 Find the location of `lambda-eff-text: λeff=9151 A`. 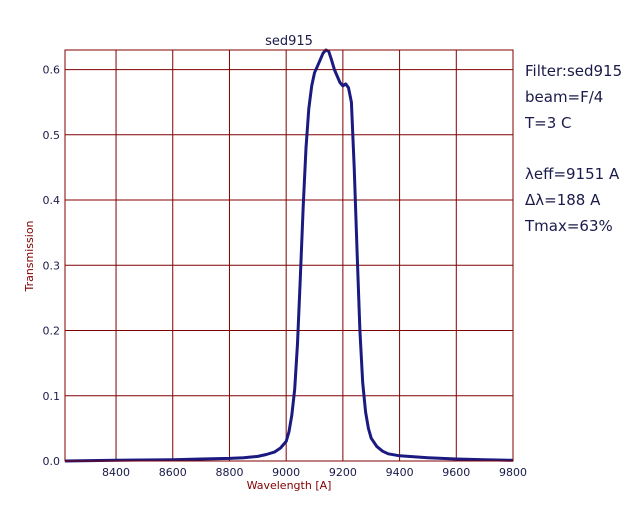

lambda-eff-text: λeff=9151 A is located at coordinates (572, 174).